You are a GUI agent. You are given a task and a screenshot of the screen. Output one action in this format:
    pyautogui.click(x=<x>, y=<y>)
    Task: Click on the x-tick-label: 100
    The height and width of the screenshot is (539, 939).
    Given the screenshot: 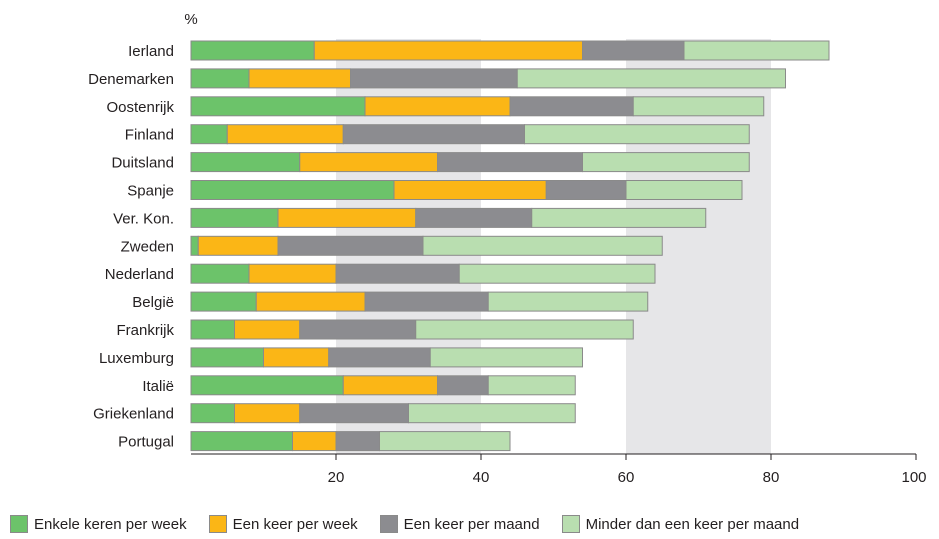 What is the action you would take?
    pyautogui.click(x=913, y=477)
    